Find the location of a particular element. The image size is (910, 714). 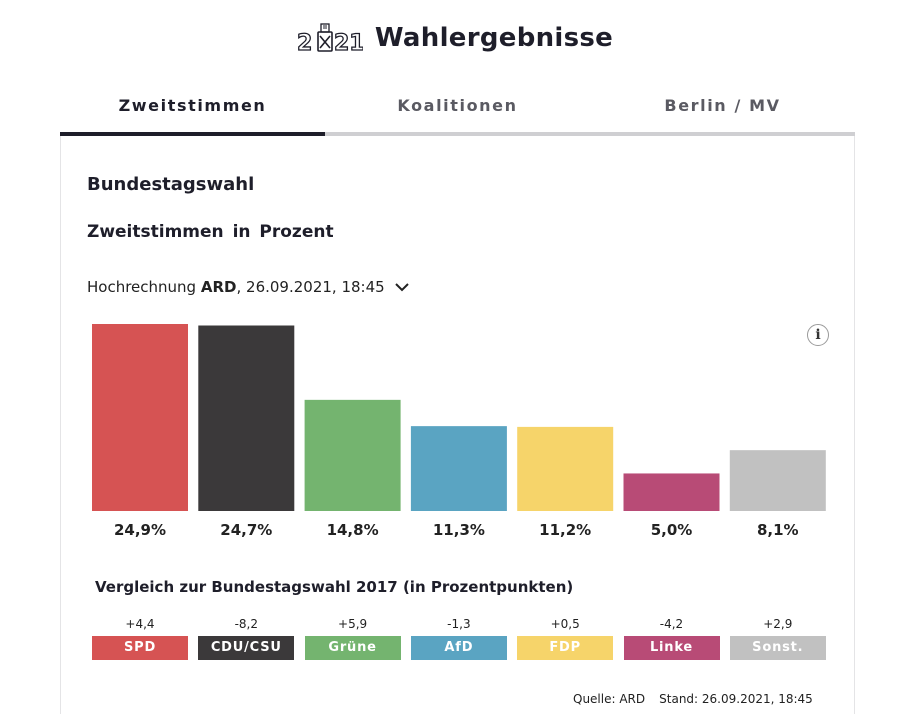

comparison-item: +5,9 Grüne is located at coordinates (352, 638).